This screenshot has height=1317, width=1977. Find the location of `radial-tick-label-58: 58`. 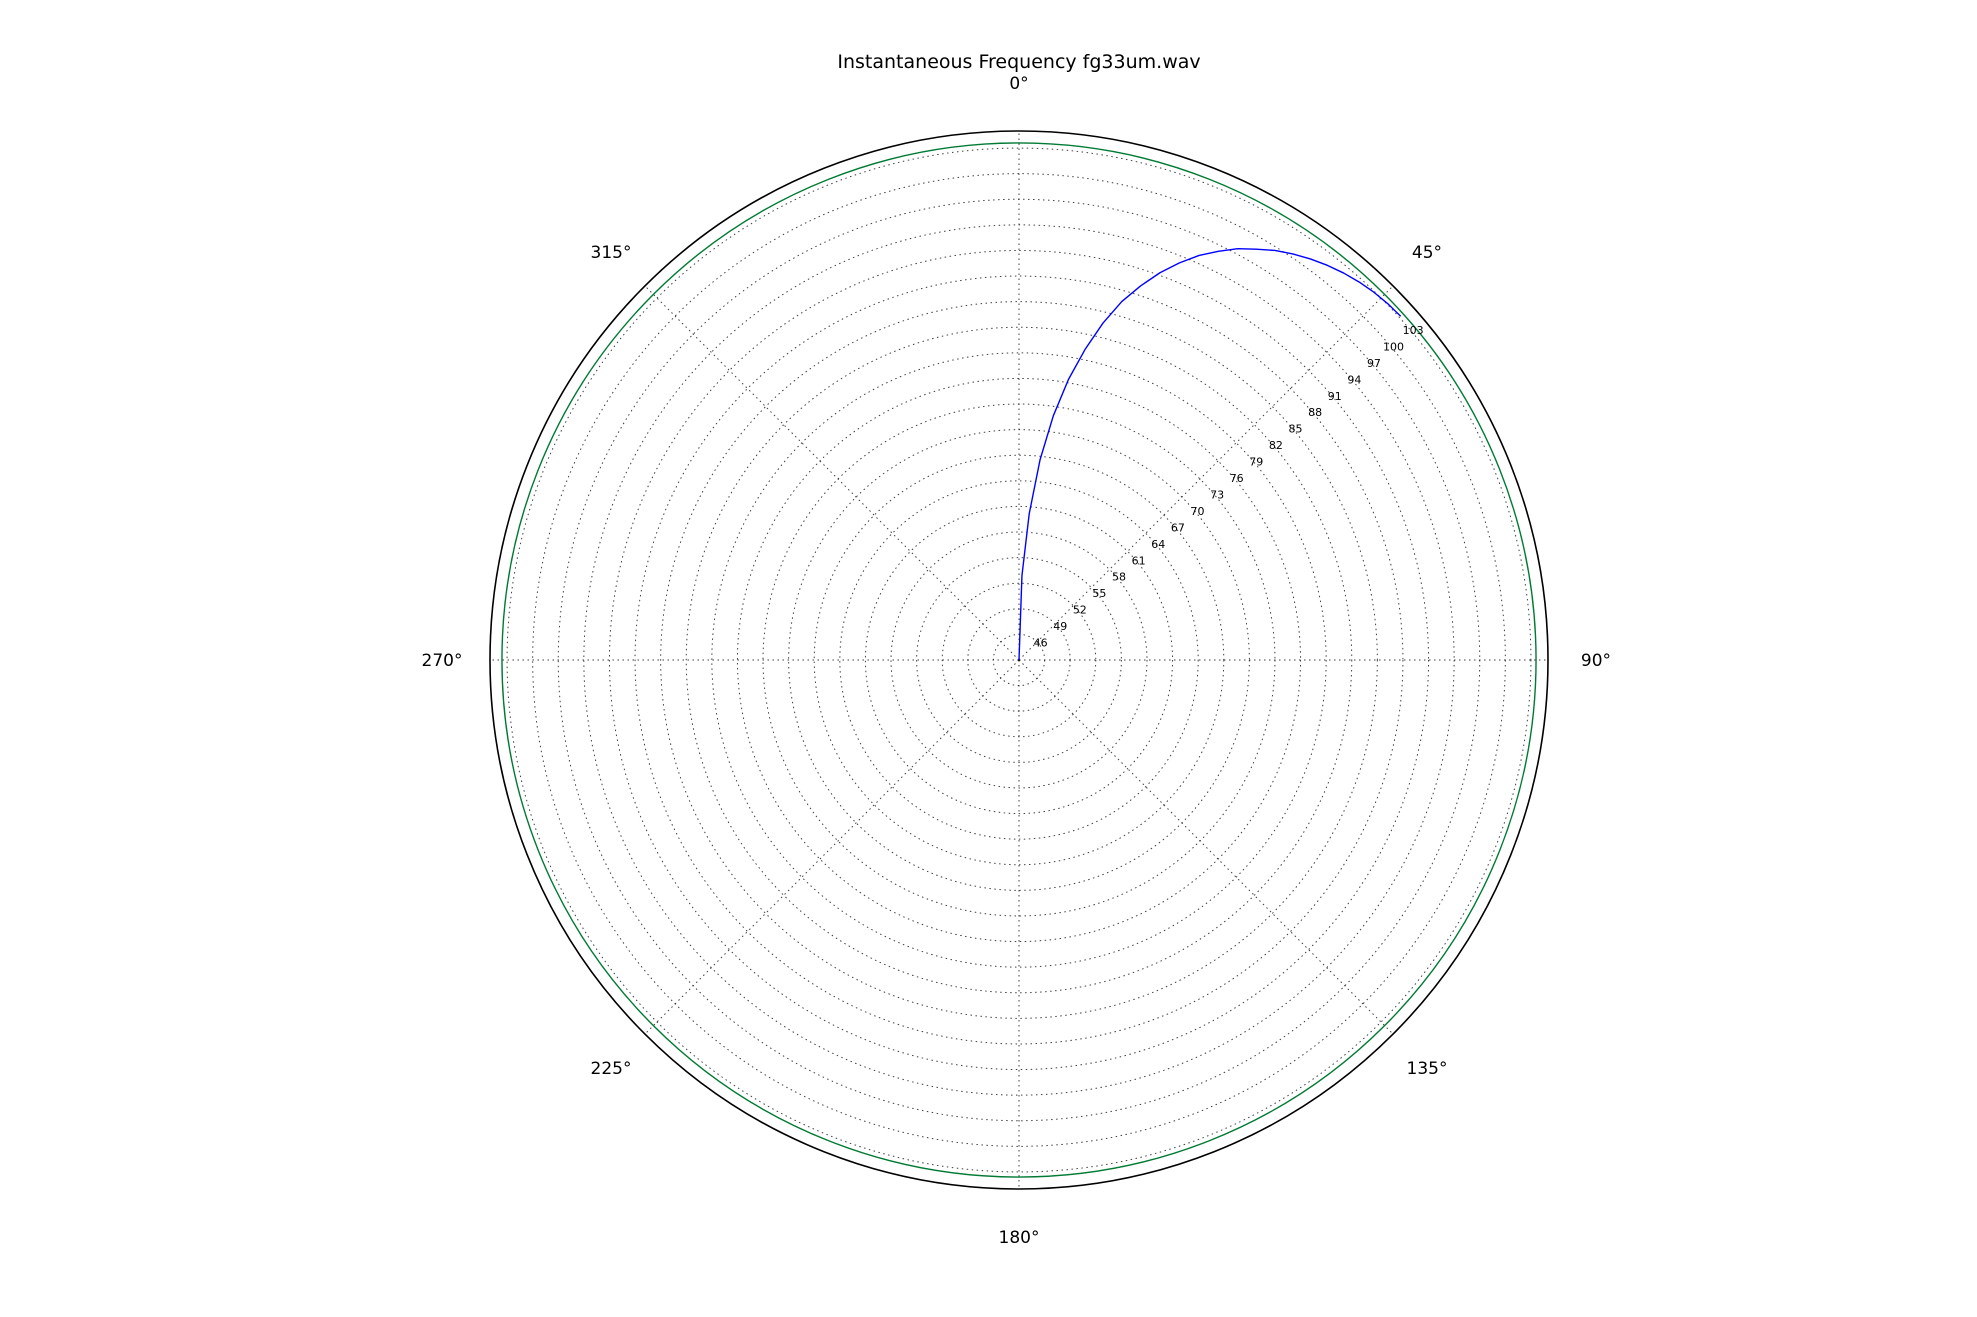

radial-tick-label-58: 58 is located at coordinates (1119, 577).